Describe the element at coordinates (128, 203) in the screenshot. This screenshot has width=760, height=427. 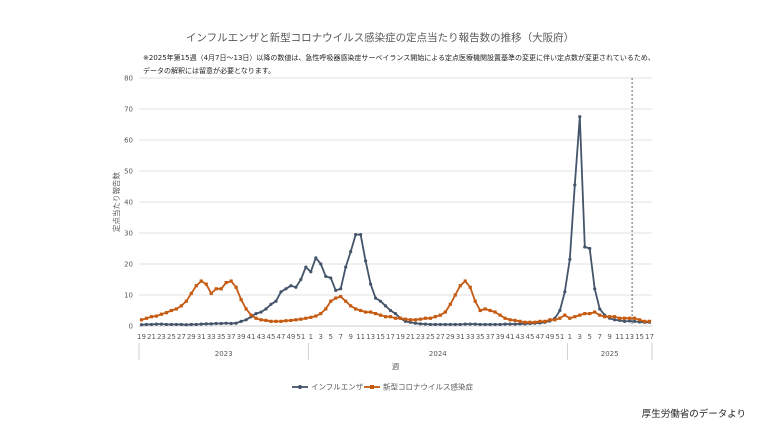
I see `y-tick-label: 40` at that location.